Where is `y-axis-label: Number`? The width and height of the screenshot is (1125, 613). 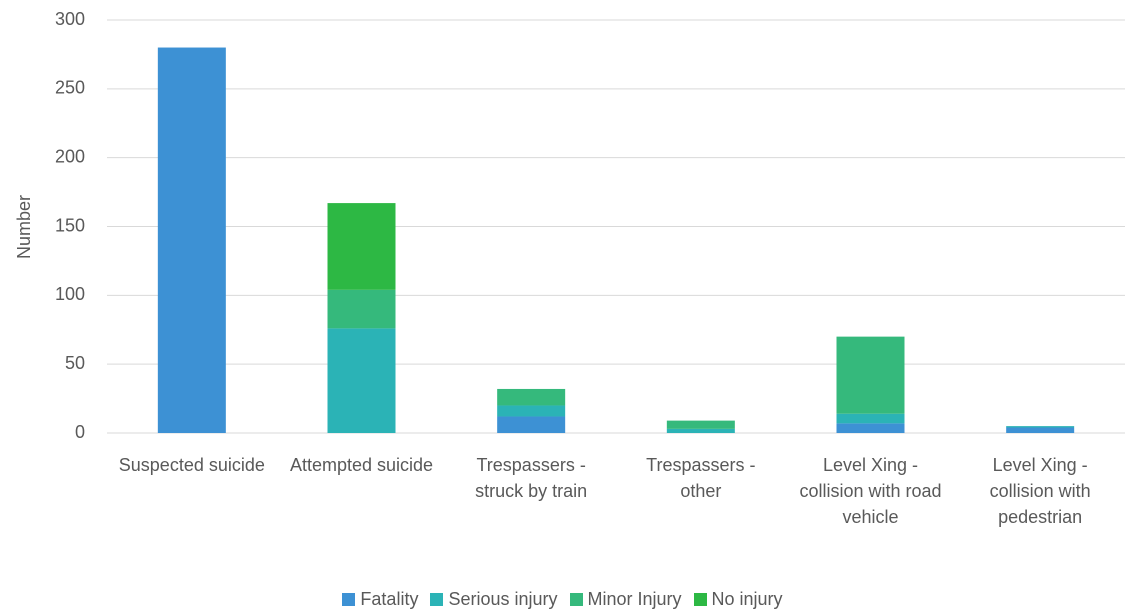
y-axis-label: Number is located at coordinates (24, 227).